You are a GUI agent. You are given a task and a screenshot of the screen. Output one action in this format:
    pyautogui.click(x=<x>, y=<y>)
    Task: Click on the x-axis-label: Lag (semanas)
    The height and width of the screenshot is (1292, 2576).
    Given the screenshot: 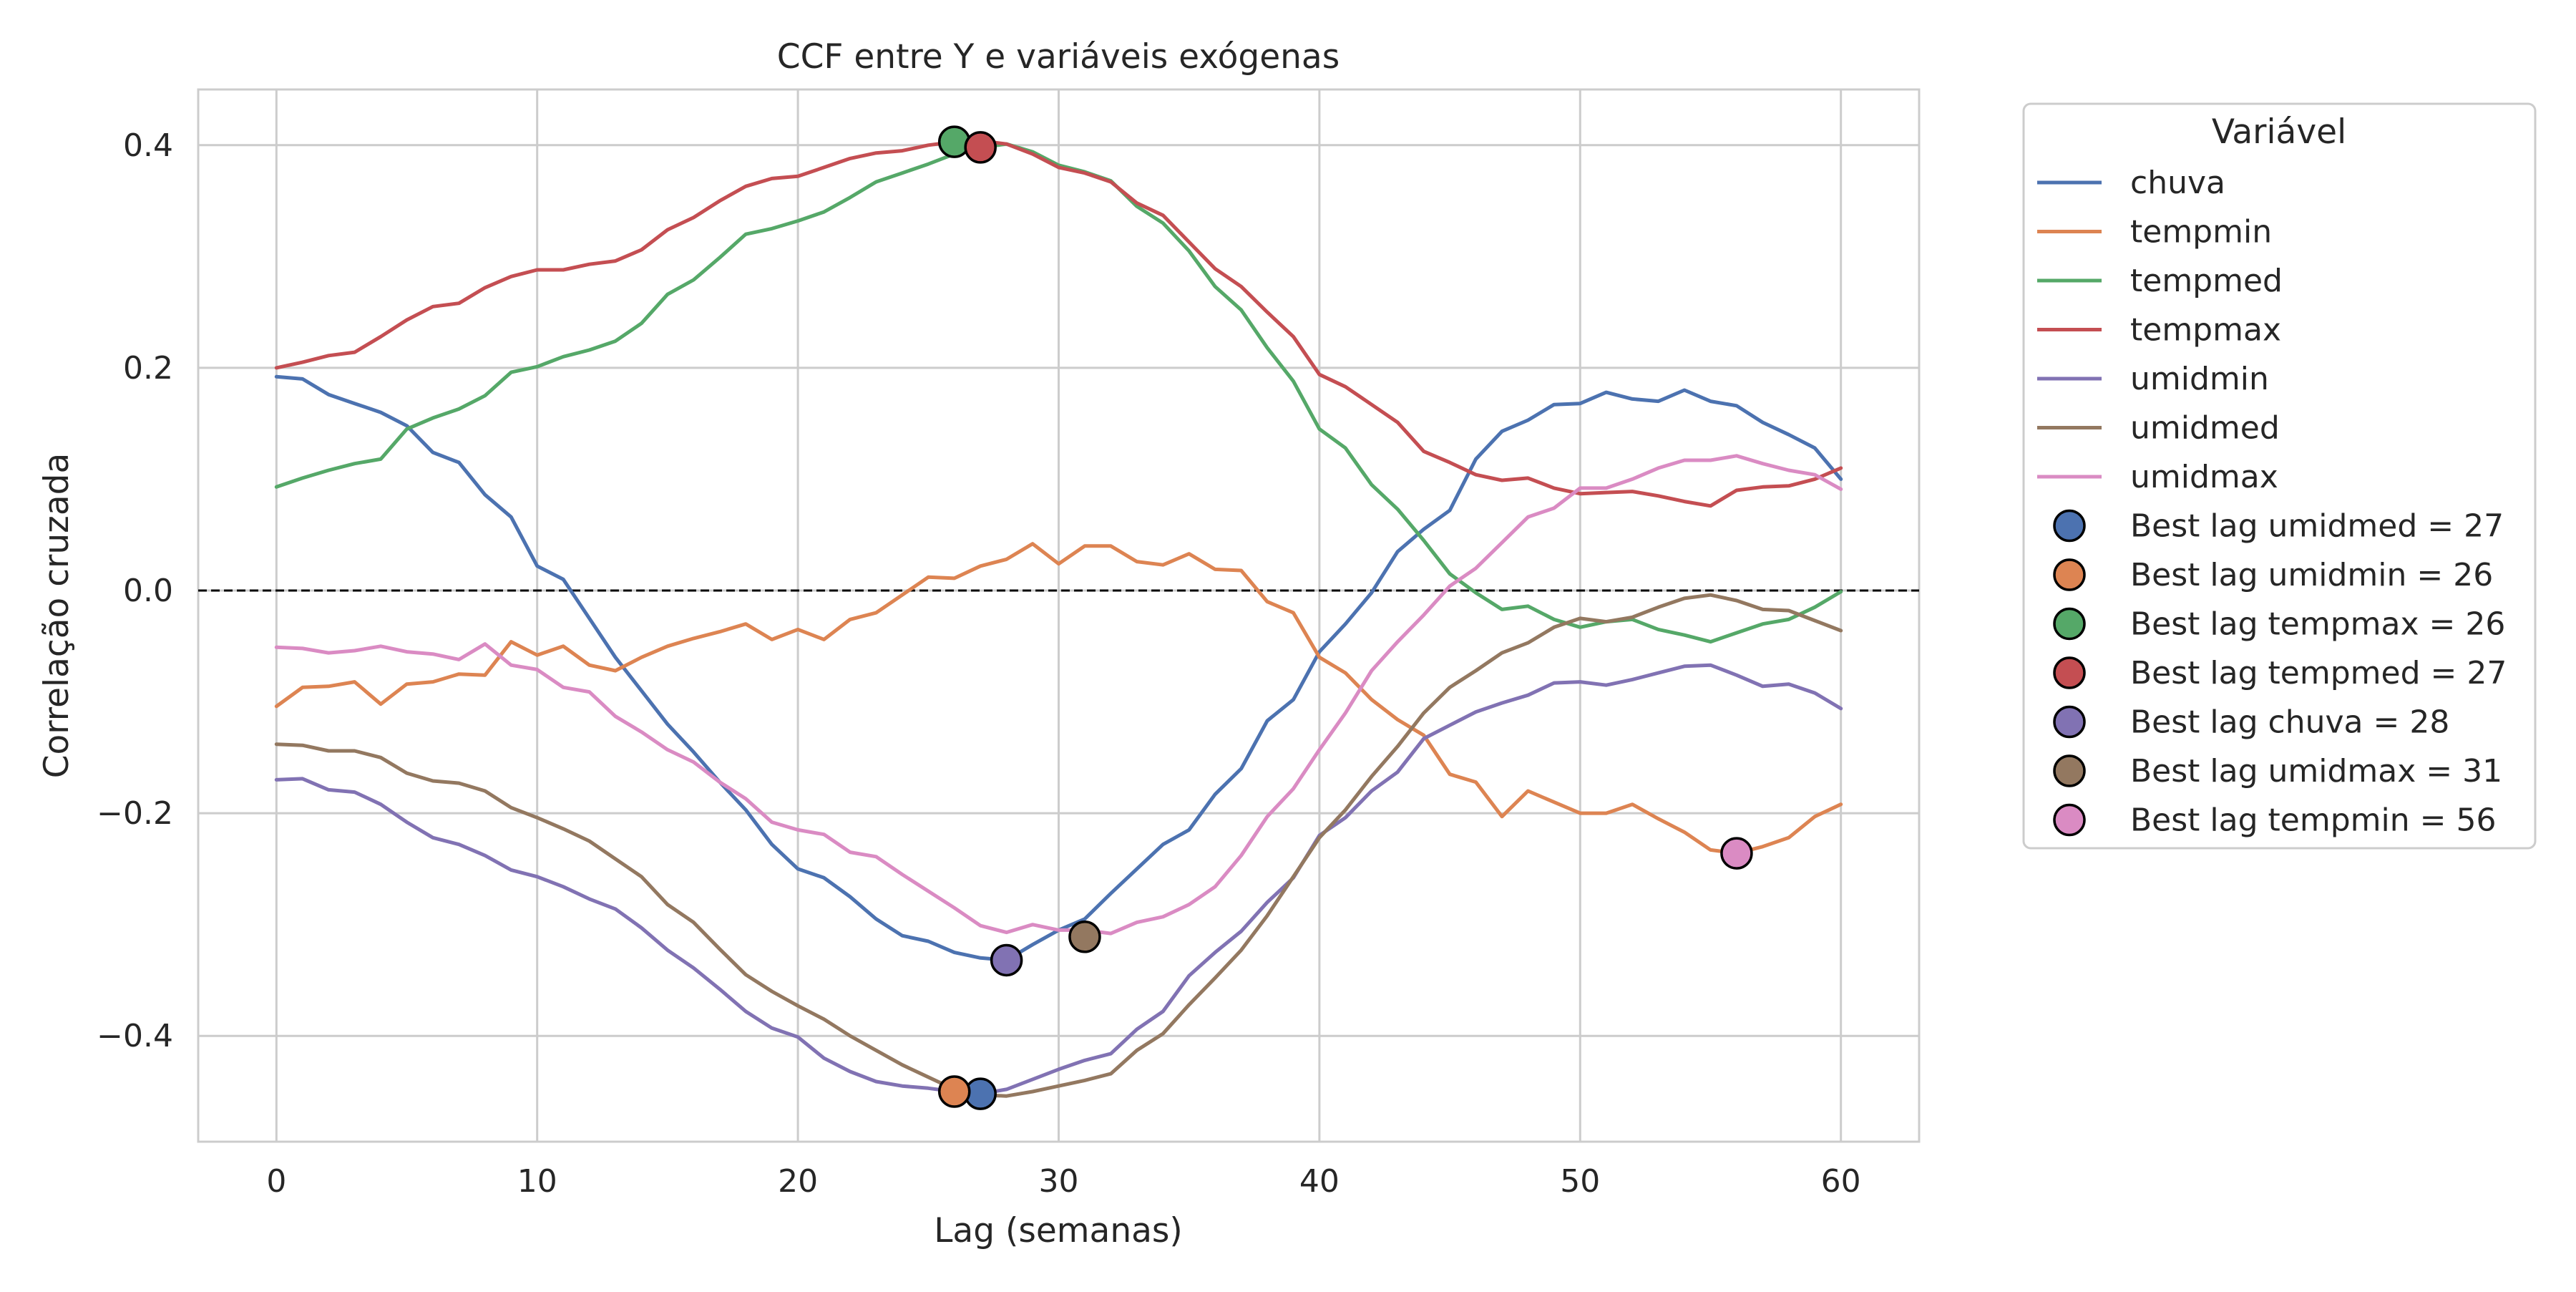 What is the action you would take?
    pyautogui.click(x=1058, y=1230)
    